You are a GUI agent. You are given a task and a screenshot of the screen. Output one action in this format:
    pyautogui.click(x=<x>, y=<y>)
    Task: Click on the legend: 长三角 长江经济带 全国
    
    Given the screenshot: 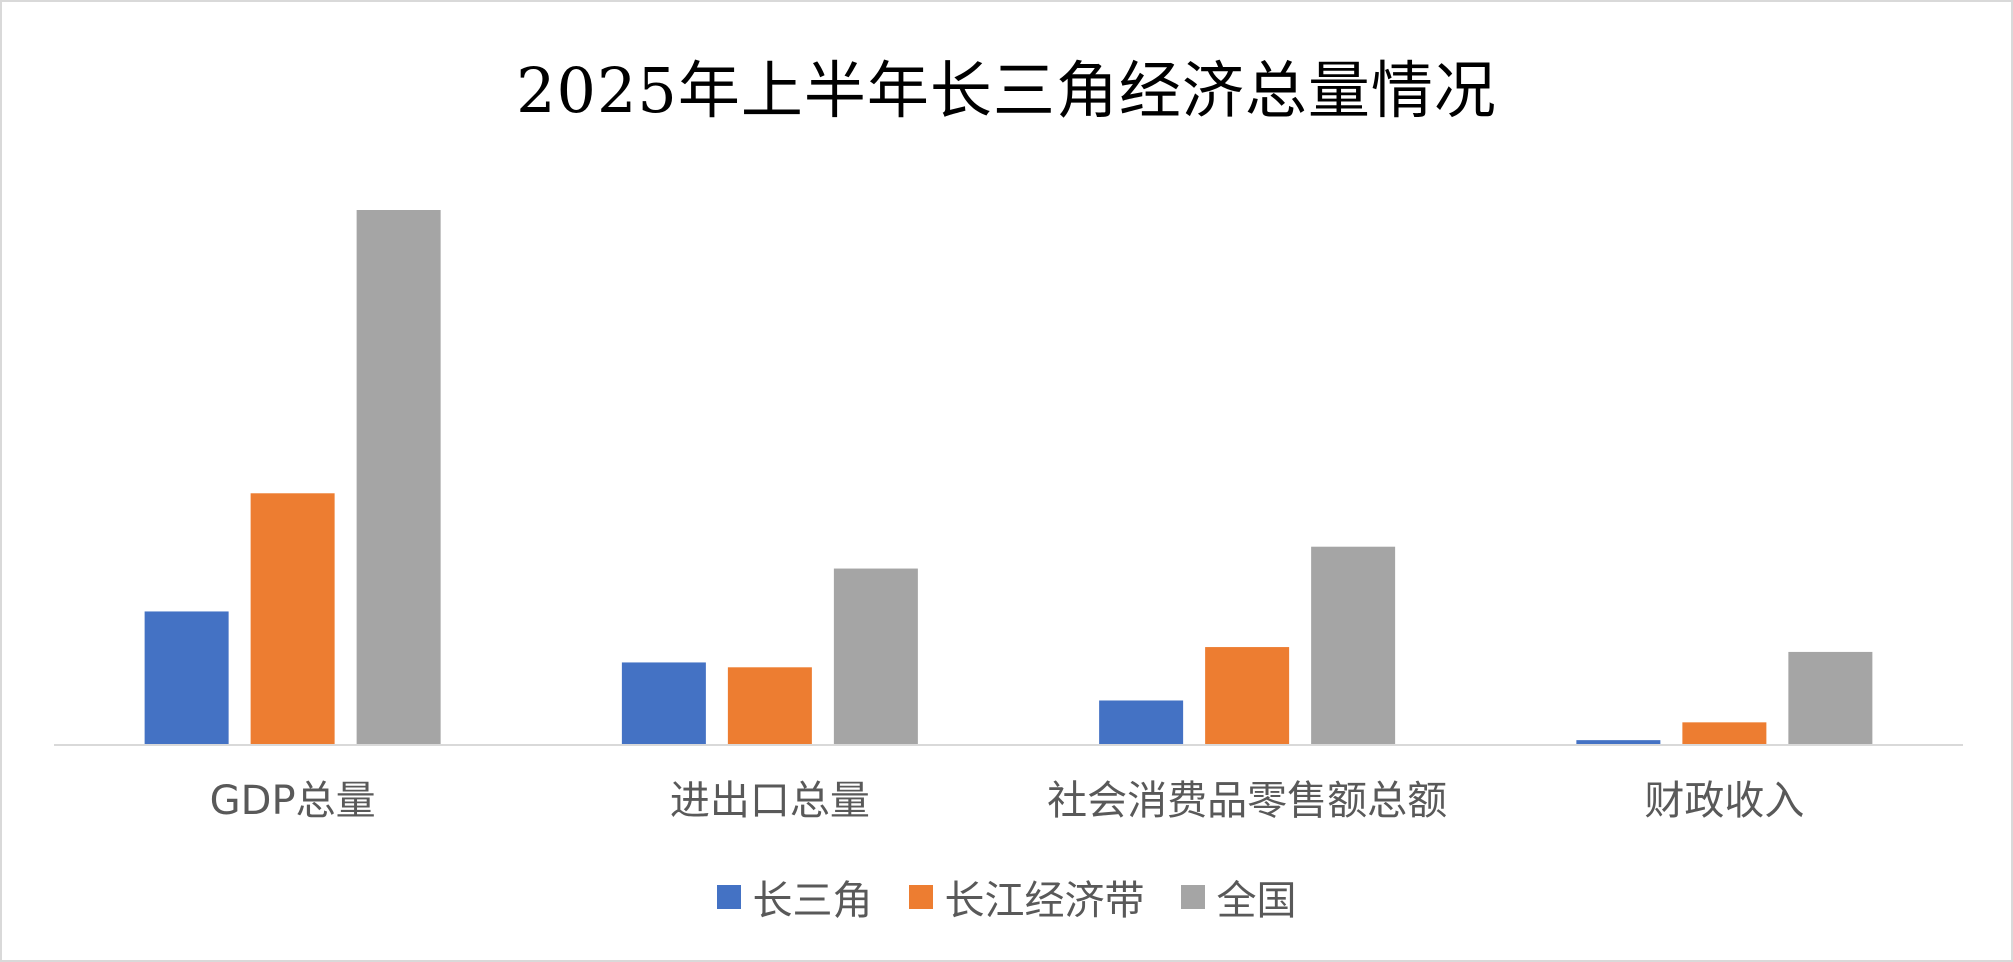 What is the action you would take?
    pyautogui.click(x=1006, y=897)
    